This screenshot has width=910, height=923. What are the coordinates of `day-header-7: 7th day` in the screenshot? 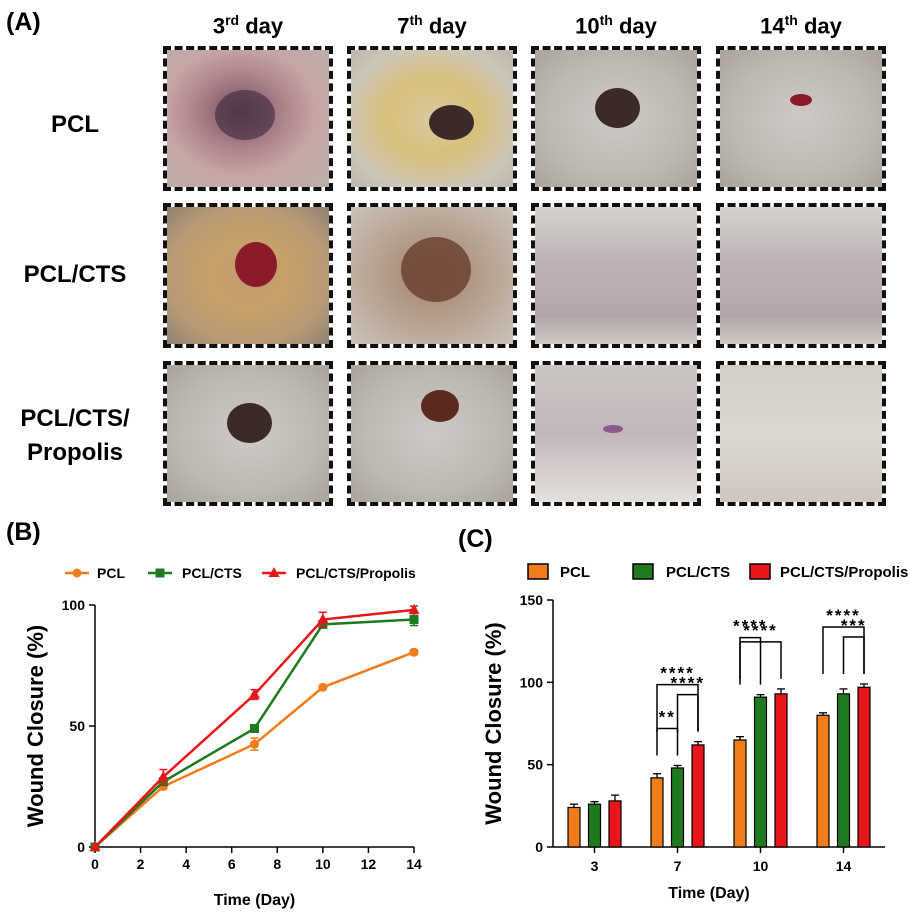 It's located at (432, 25).